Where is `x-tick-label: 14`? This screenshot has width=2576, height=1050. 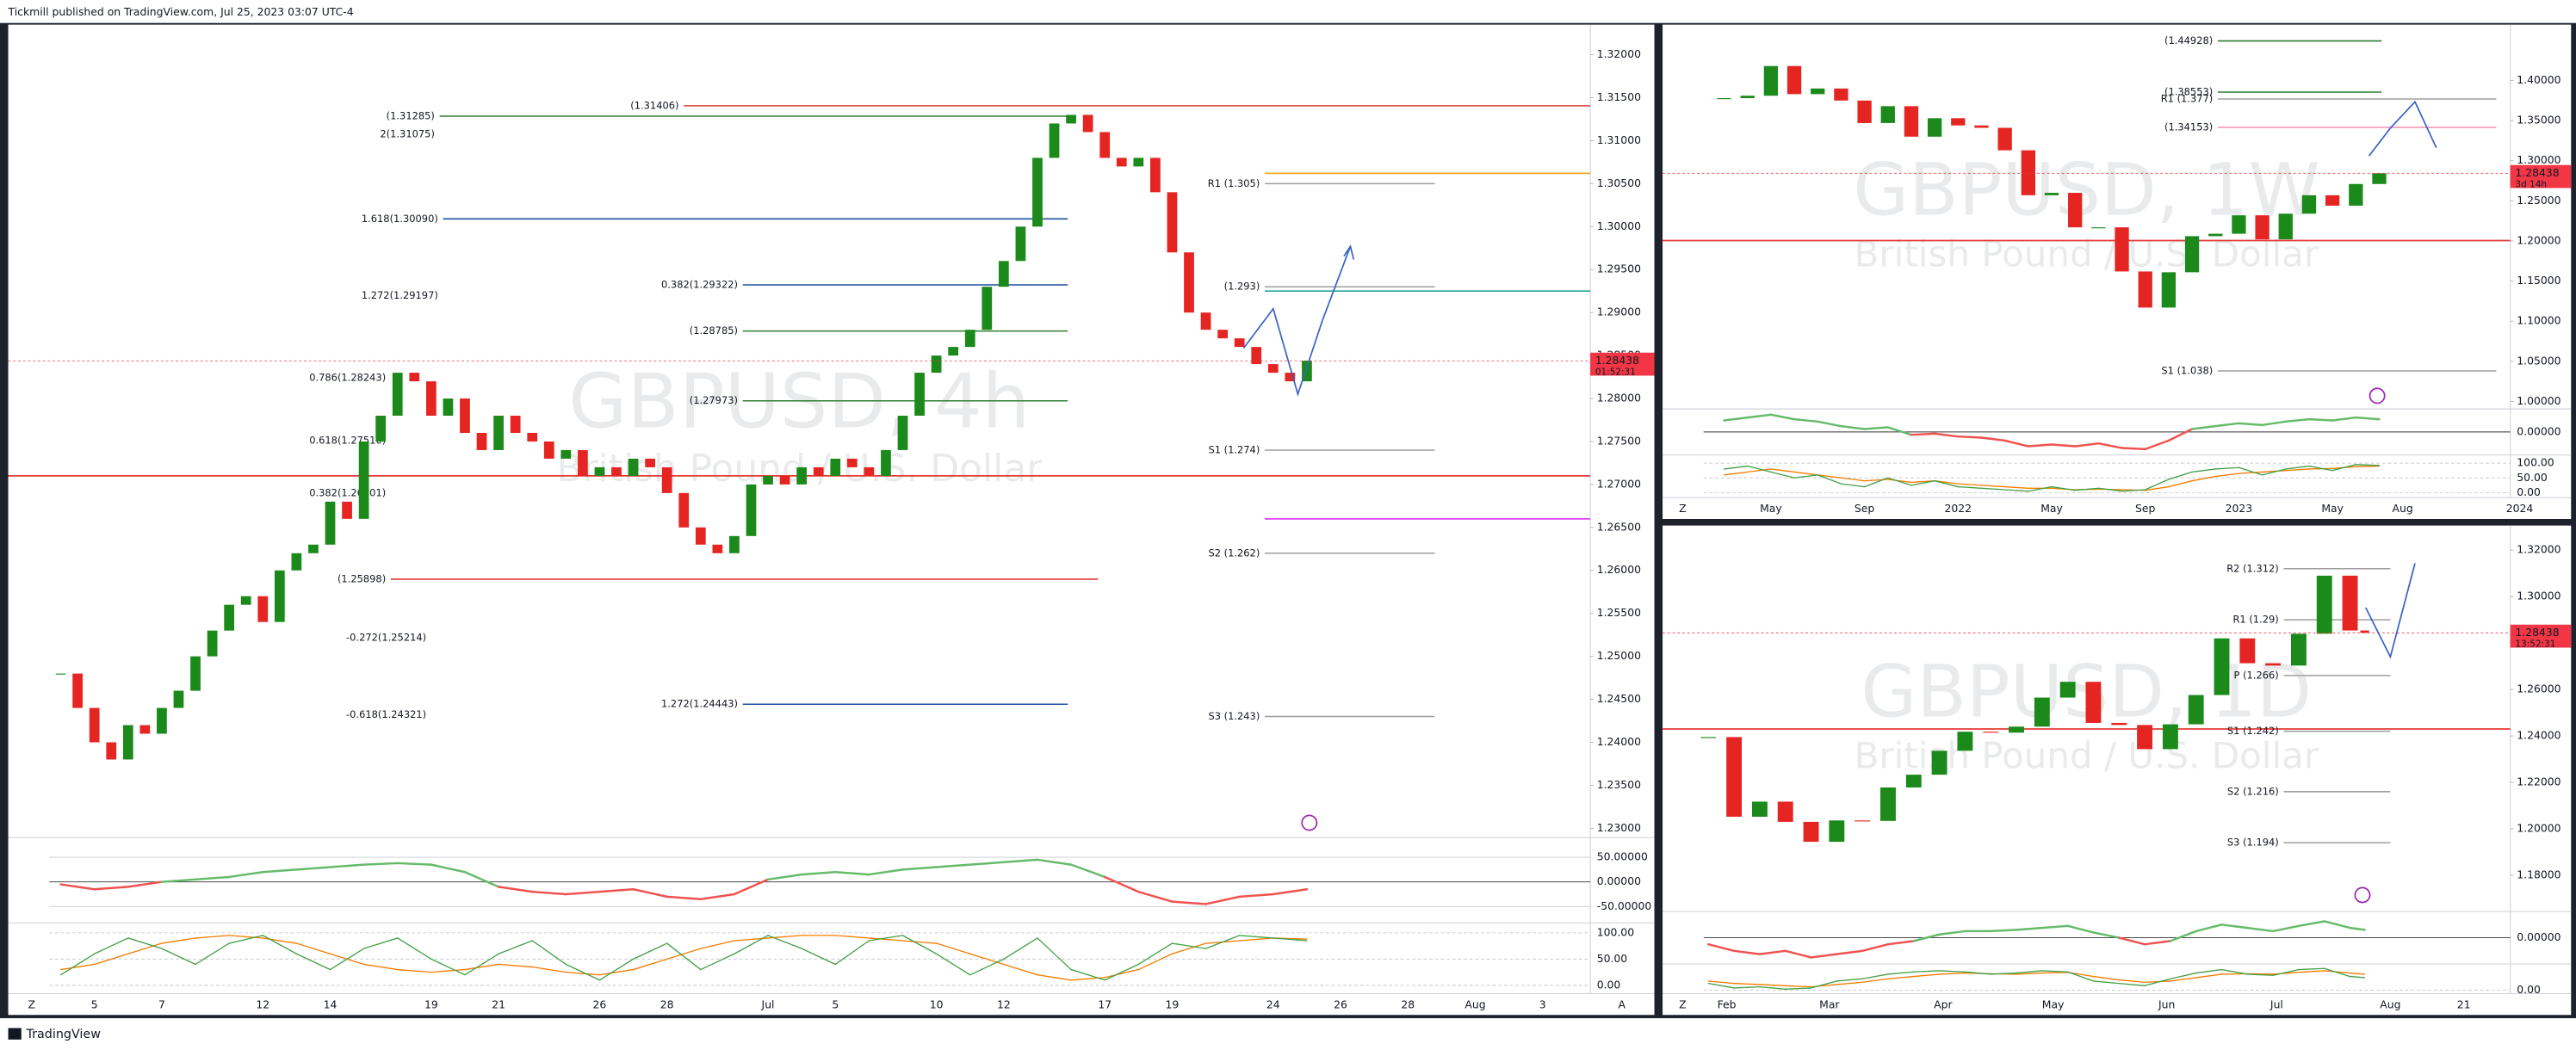
x-tick-label: 14 is located at coordinates (331, 1004).